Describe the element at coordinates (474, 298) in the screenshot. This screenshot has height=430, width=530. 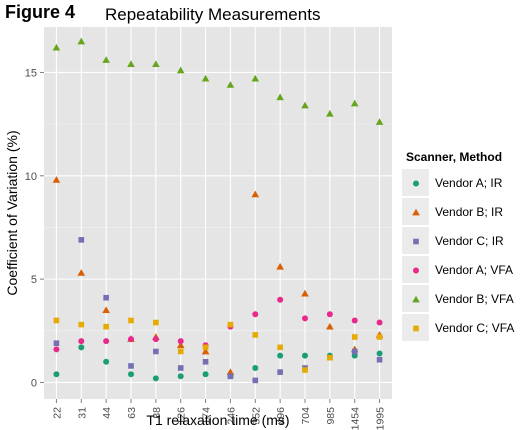
I see `legend-label: Vendor B; VFA` at that location.